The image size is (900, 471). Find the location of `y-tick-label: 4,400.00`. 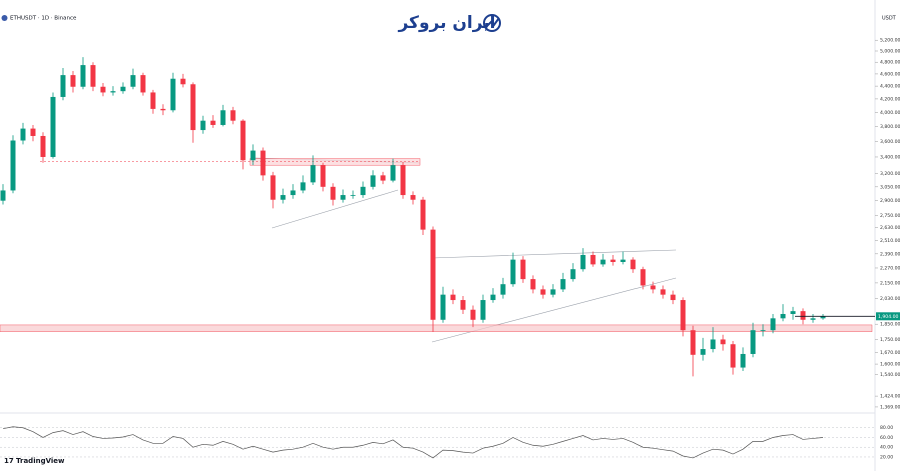

y-tick-label: 4,400.00 is located at coordinates (890, 87).